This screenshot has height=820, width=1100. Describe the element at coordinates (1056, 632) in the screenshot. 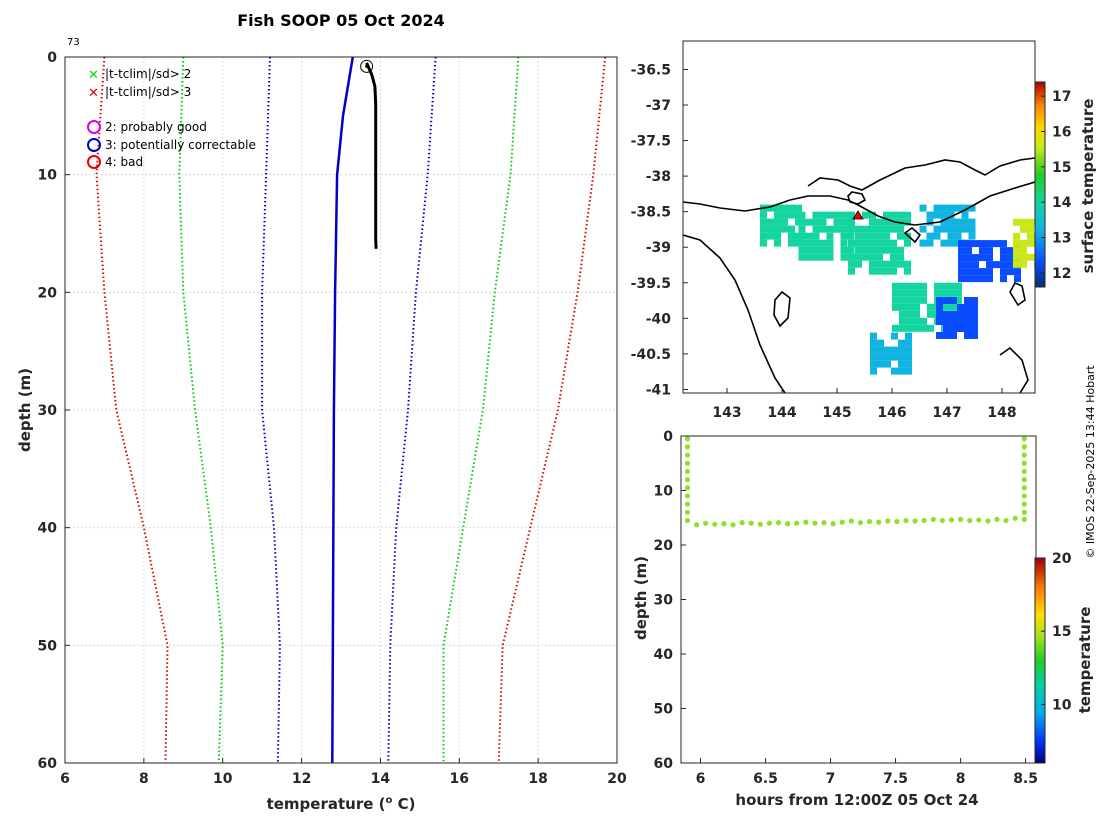

I see `temp-colorbar-ticks: 10 15 20` at that location.